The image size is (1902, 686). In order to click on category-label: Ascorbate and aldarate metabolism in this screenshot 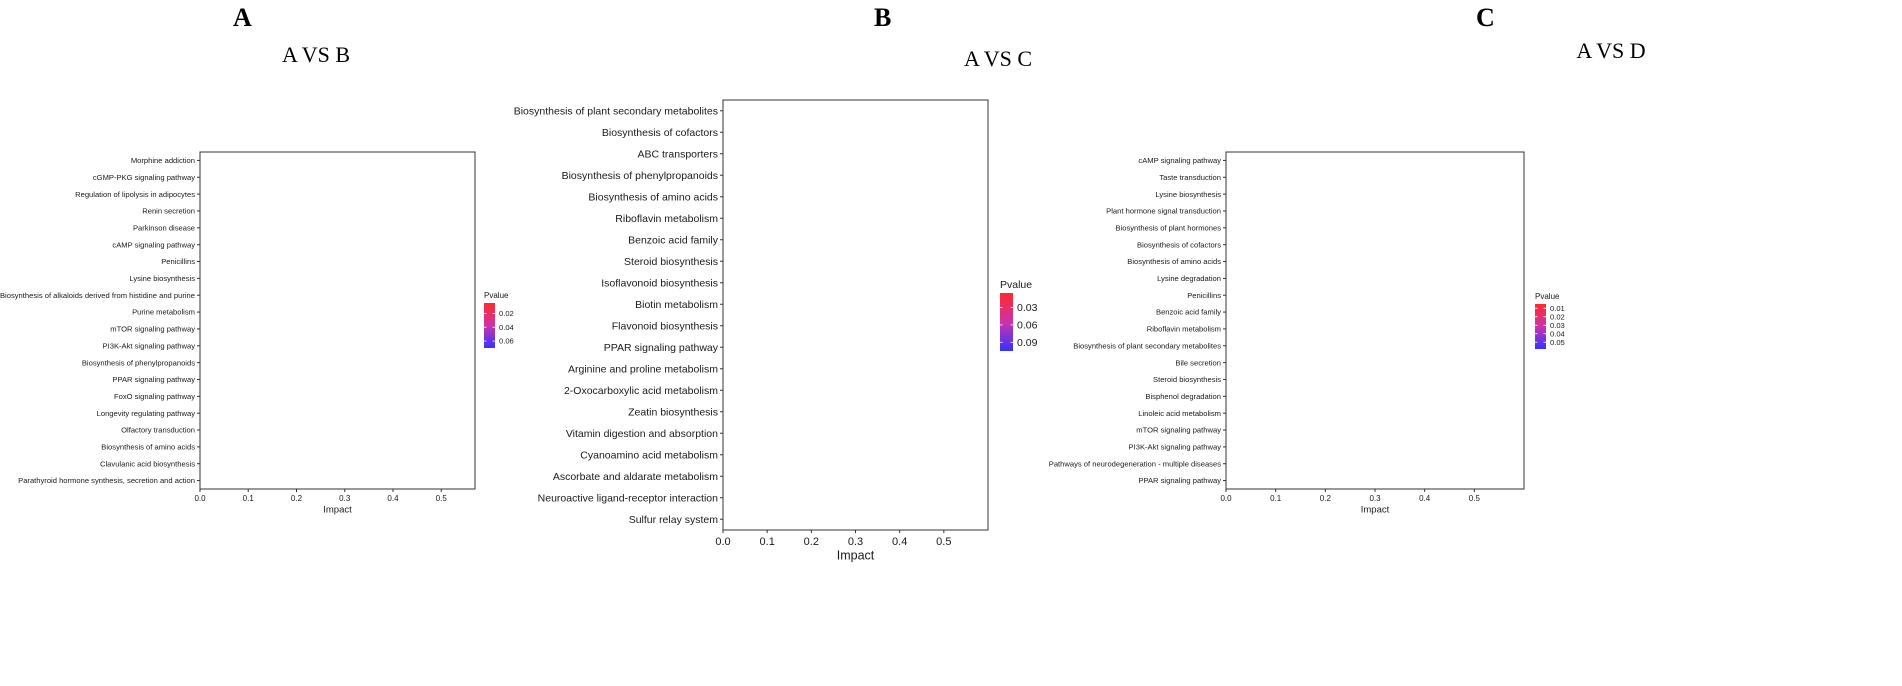, I will do `click(635, 477)`.